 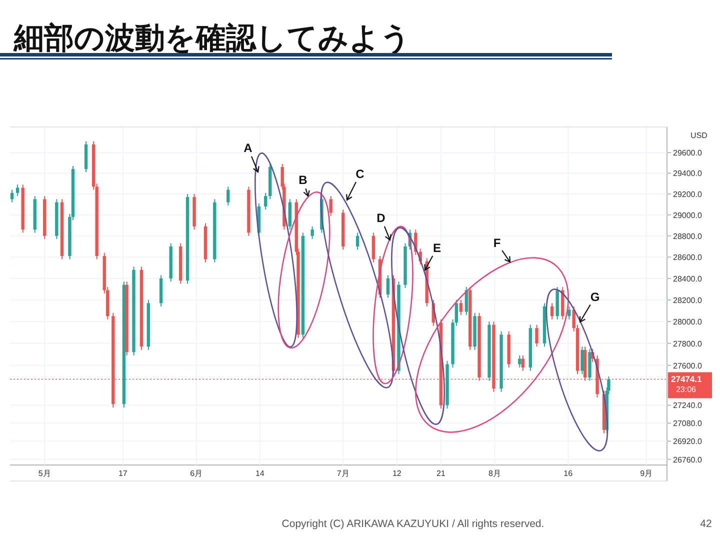 I want to click on annotation: B, so click(x=303, y=180).